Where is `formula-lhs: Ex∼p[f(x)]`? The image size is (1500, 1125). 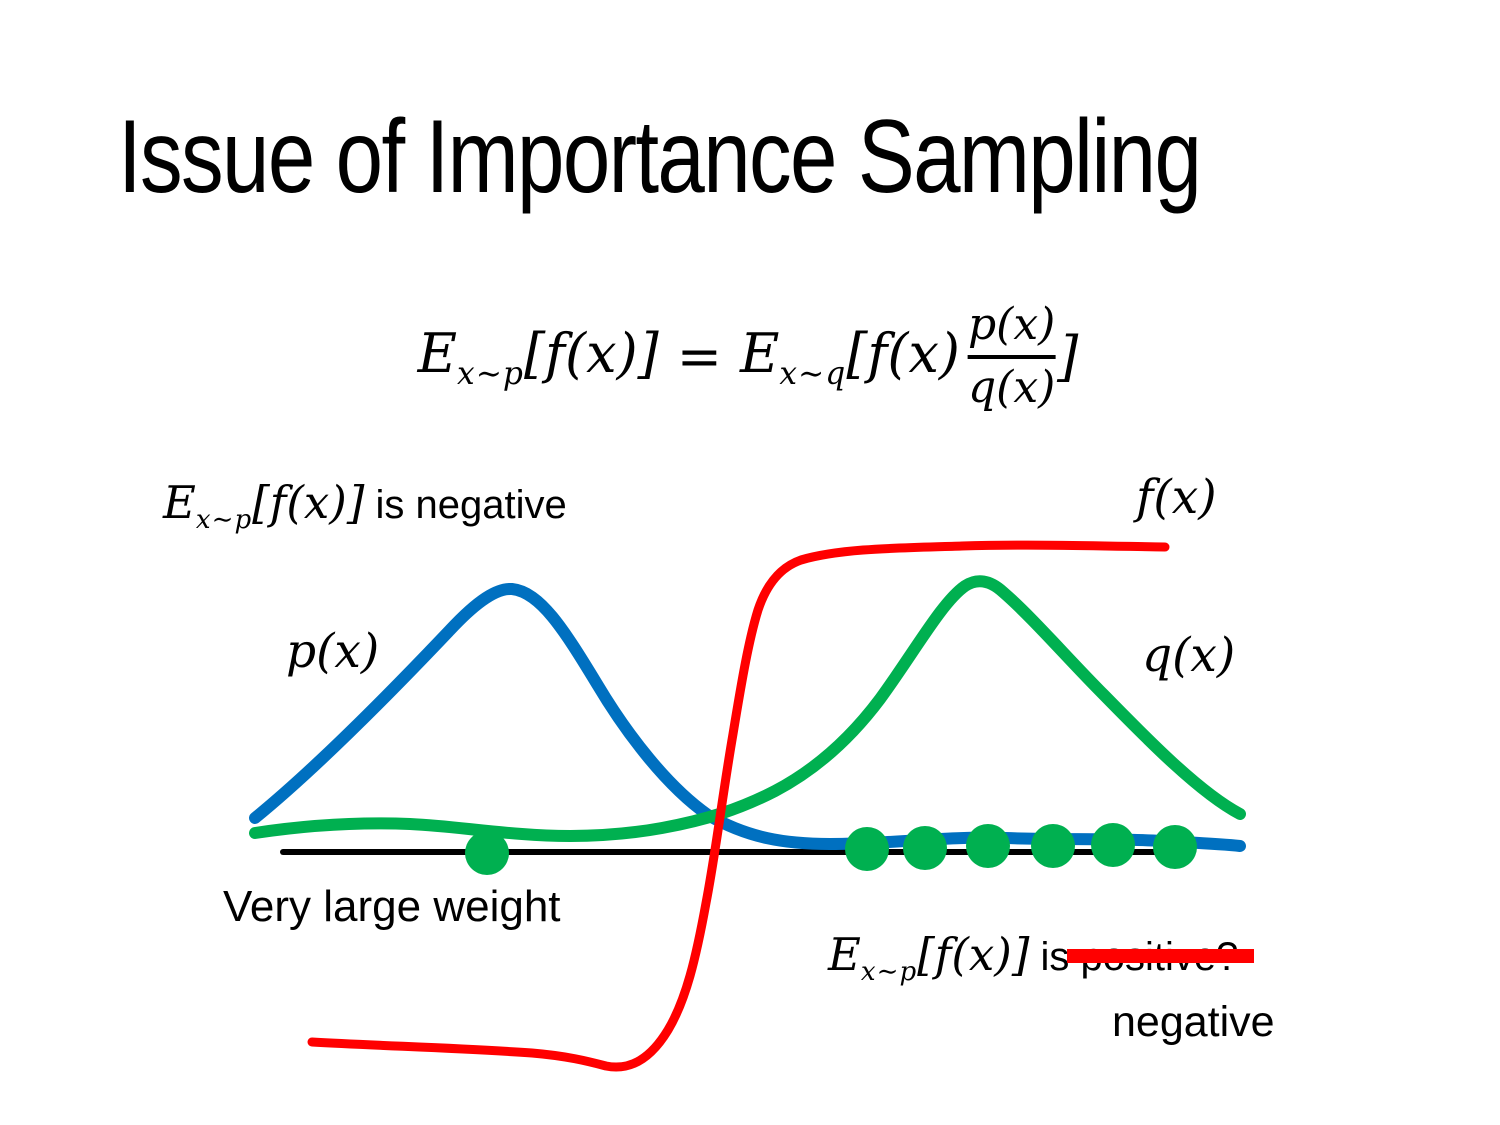
formula-lhs: Ex∼p[f(x)] is located at coordinates (538, 356).